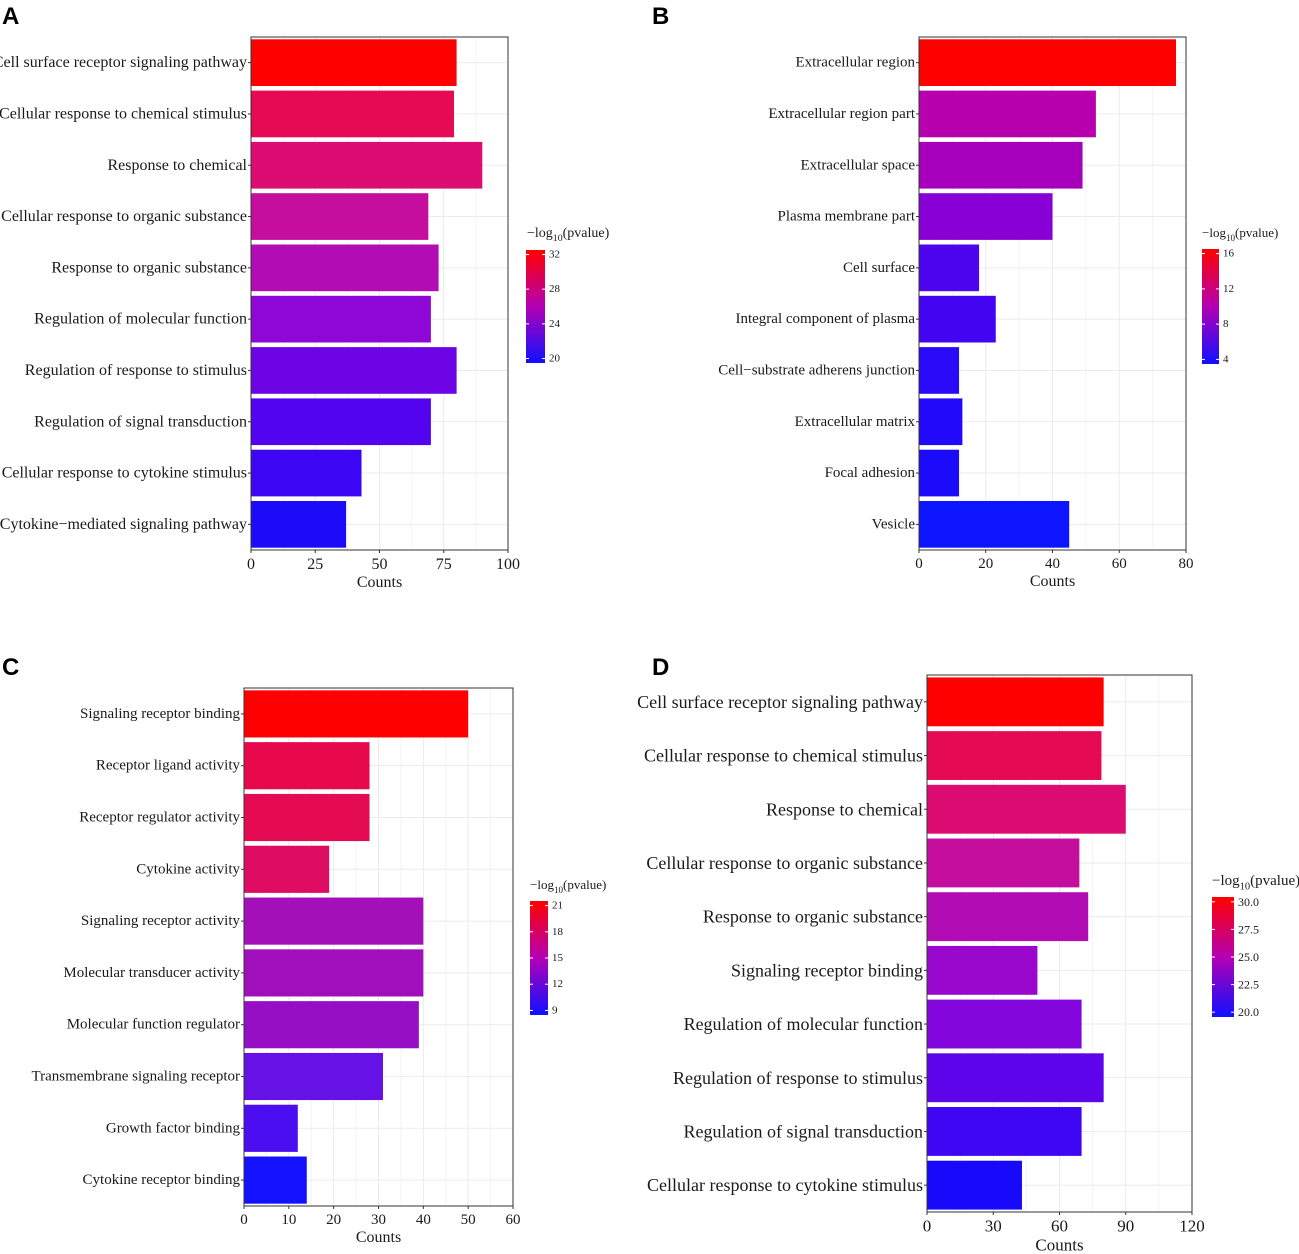 Image resolution: width=1299 pixels, height=1254 pixels. I want to click on panel-letter: B, so click(660, 16).